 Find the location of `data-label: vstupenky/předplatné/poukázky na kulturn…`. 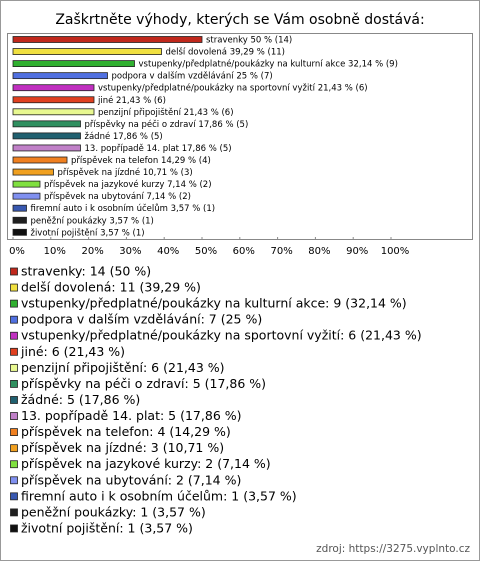

data-label: vstupenky/předplatné/poukázky na kulturn… is located at coordinates (267, 63).